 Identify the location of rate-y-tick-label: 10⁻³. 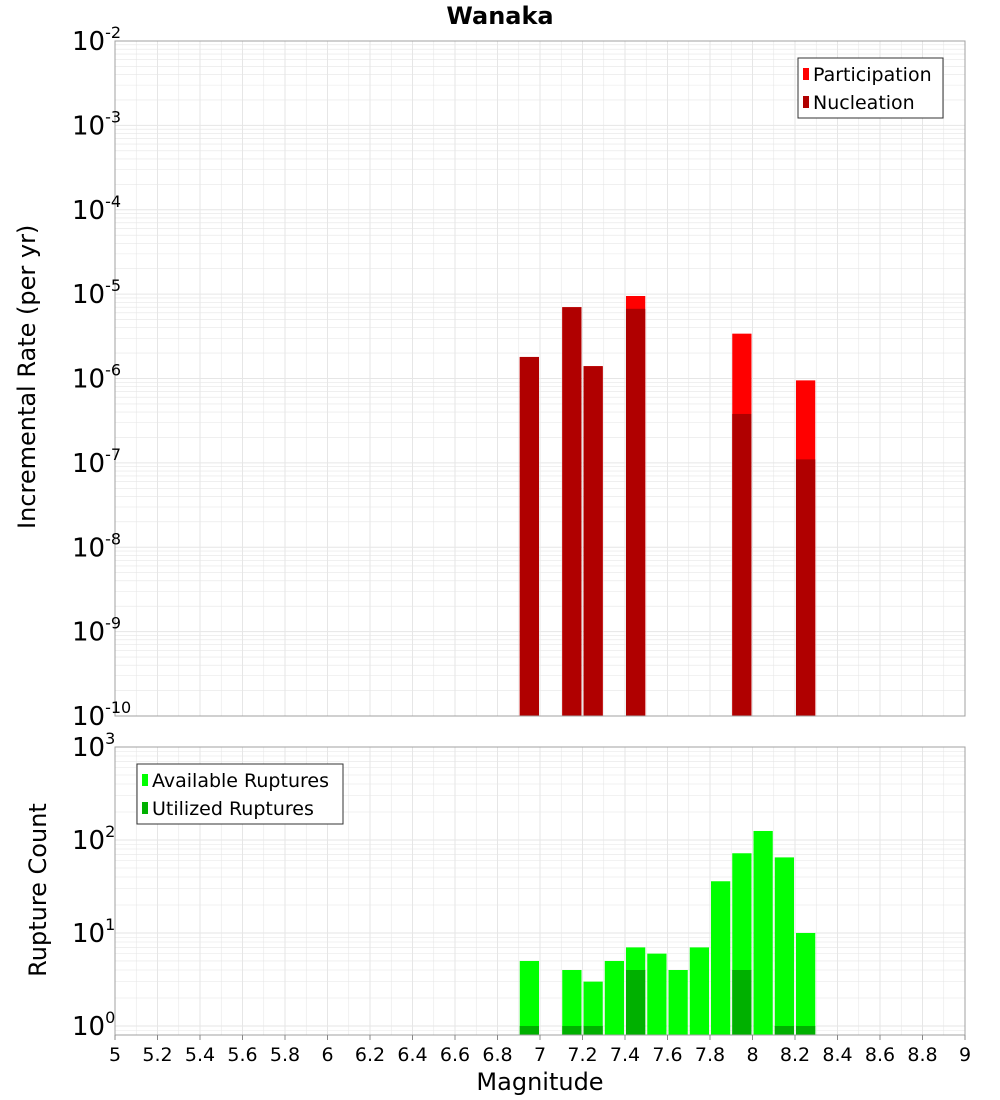
(96, 124).